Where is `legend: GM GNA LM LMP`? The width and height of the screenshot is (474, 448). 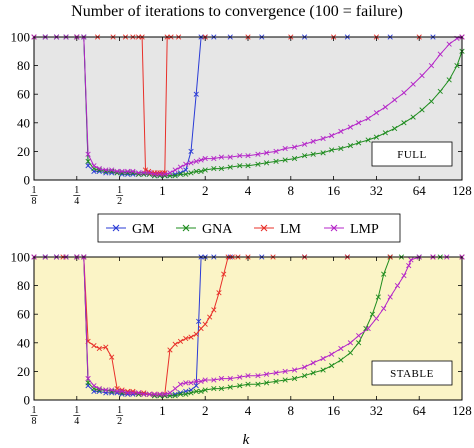
legend: GM GNA LM LMP is located at coordinates (249, 228).